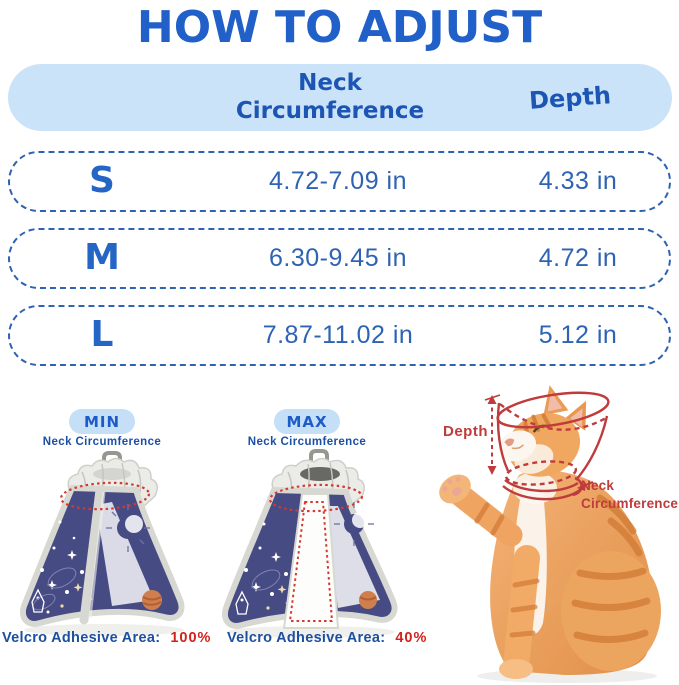 Image resolution: width=679 pixels, height=685 pixels. Describe the element at coordinates (411, 638) in the screenshot. I see `velcro-percent: 40%` at that location.